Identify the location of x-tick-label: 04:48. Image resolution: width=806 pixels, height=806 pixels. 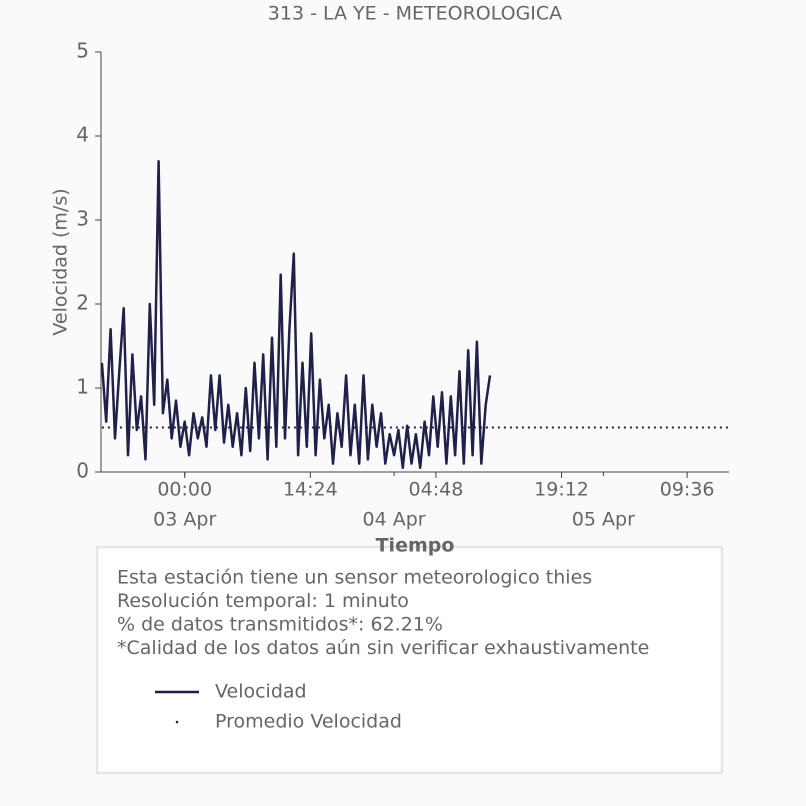
(436, 490).